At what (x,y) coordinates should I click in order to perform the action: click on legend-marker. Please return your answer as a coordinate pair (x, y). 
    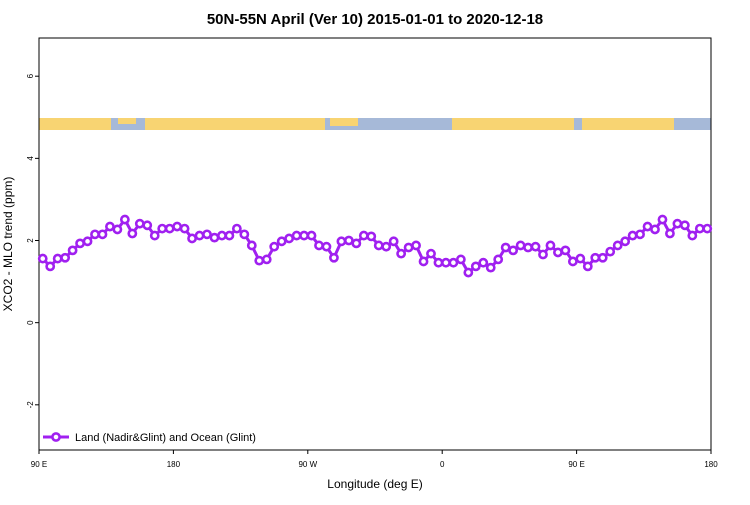
    Looking at the image, I should click on (56, 437).